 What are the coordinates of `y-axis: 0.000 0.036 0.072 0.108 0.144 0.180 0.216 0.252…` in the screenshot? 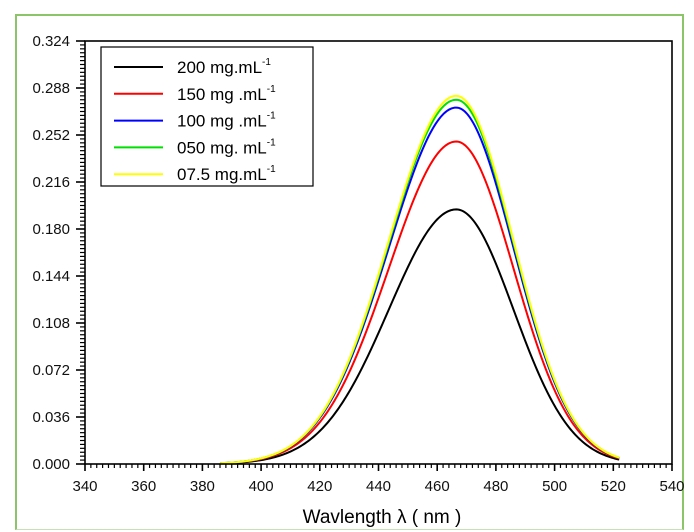 It's located at (58, 253).